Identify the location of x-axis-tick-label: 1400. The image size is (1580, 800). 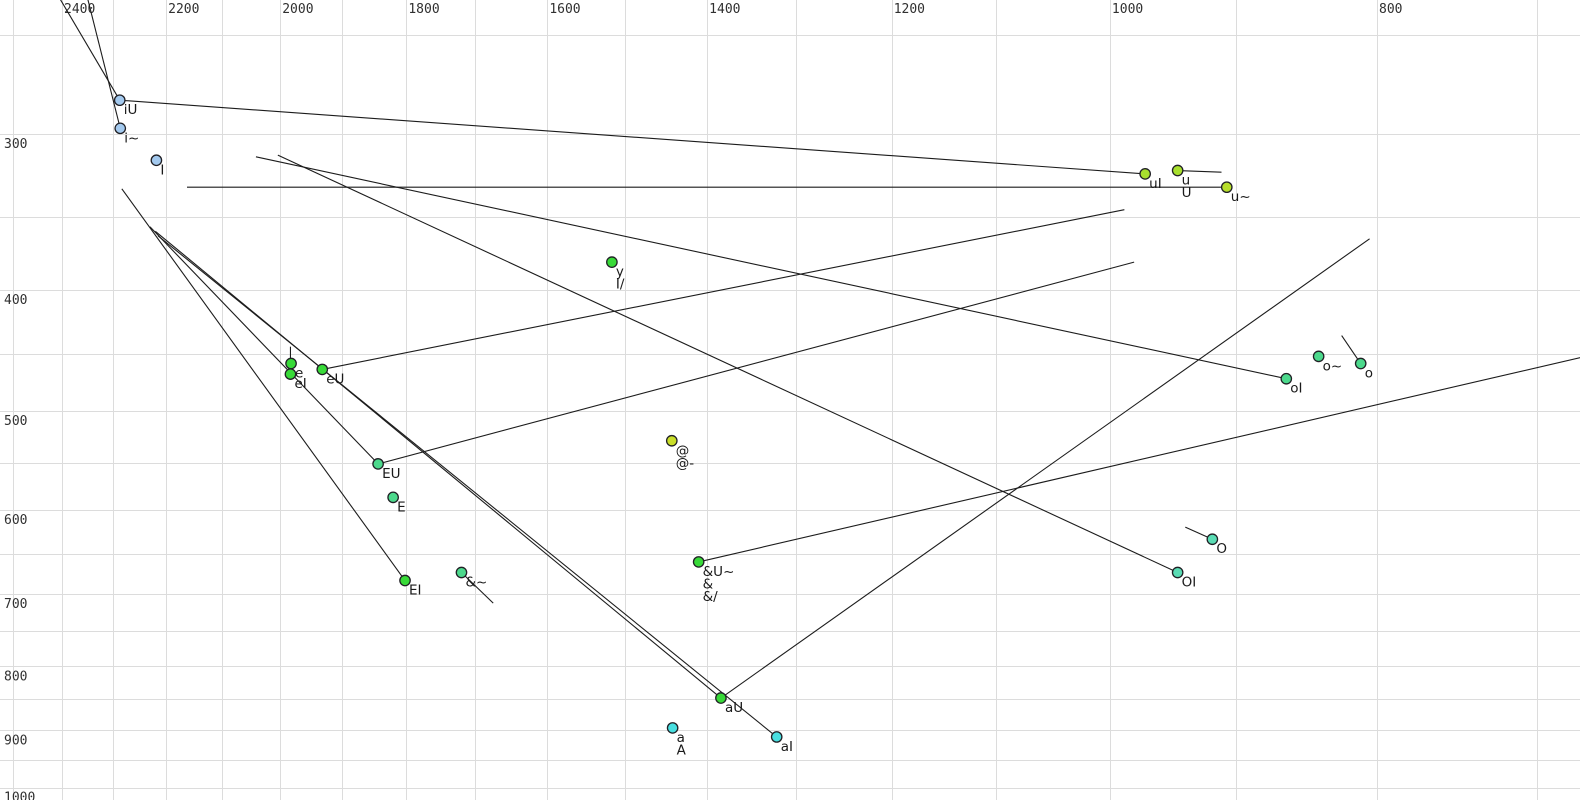
(724, 9).